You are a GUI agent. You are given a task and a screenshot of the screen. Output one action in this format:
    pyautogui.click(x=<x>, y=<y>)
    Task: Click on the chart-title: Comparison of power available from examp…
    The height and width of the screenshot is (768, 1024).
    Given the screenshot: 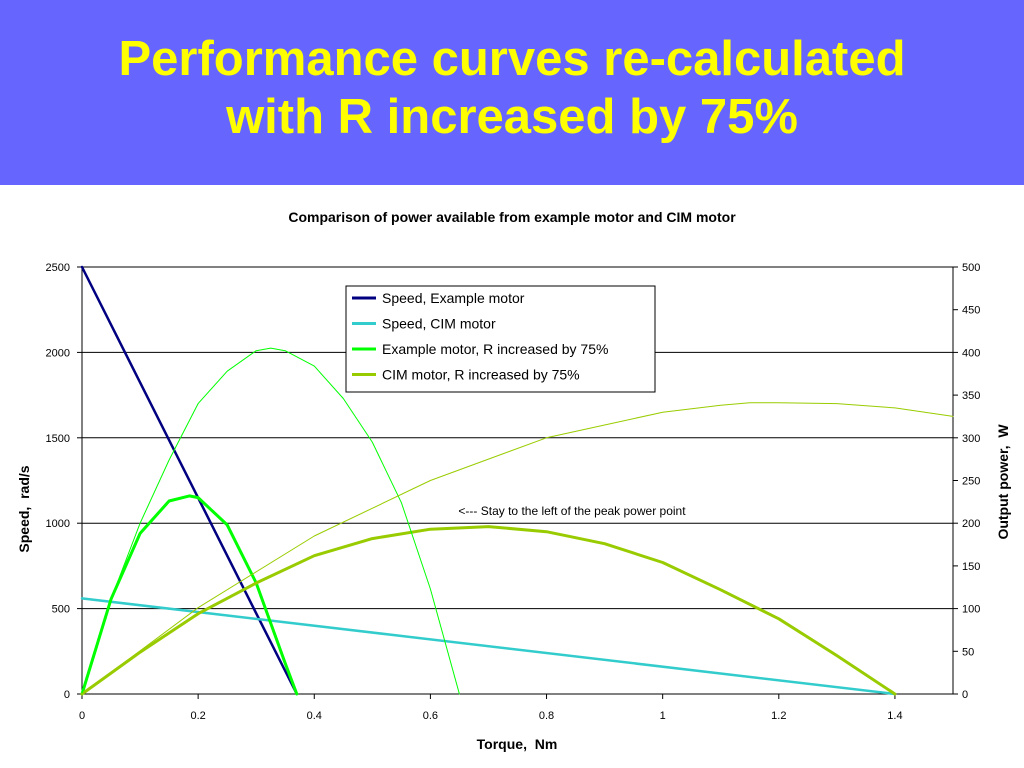 What is the action you would take?
    pyautogui.click(x=512, y=217)
    